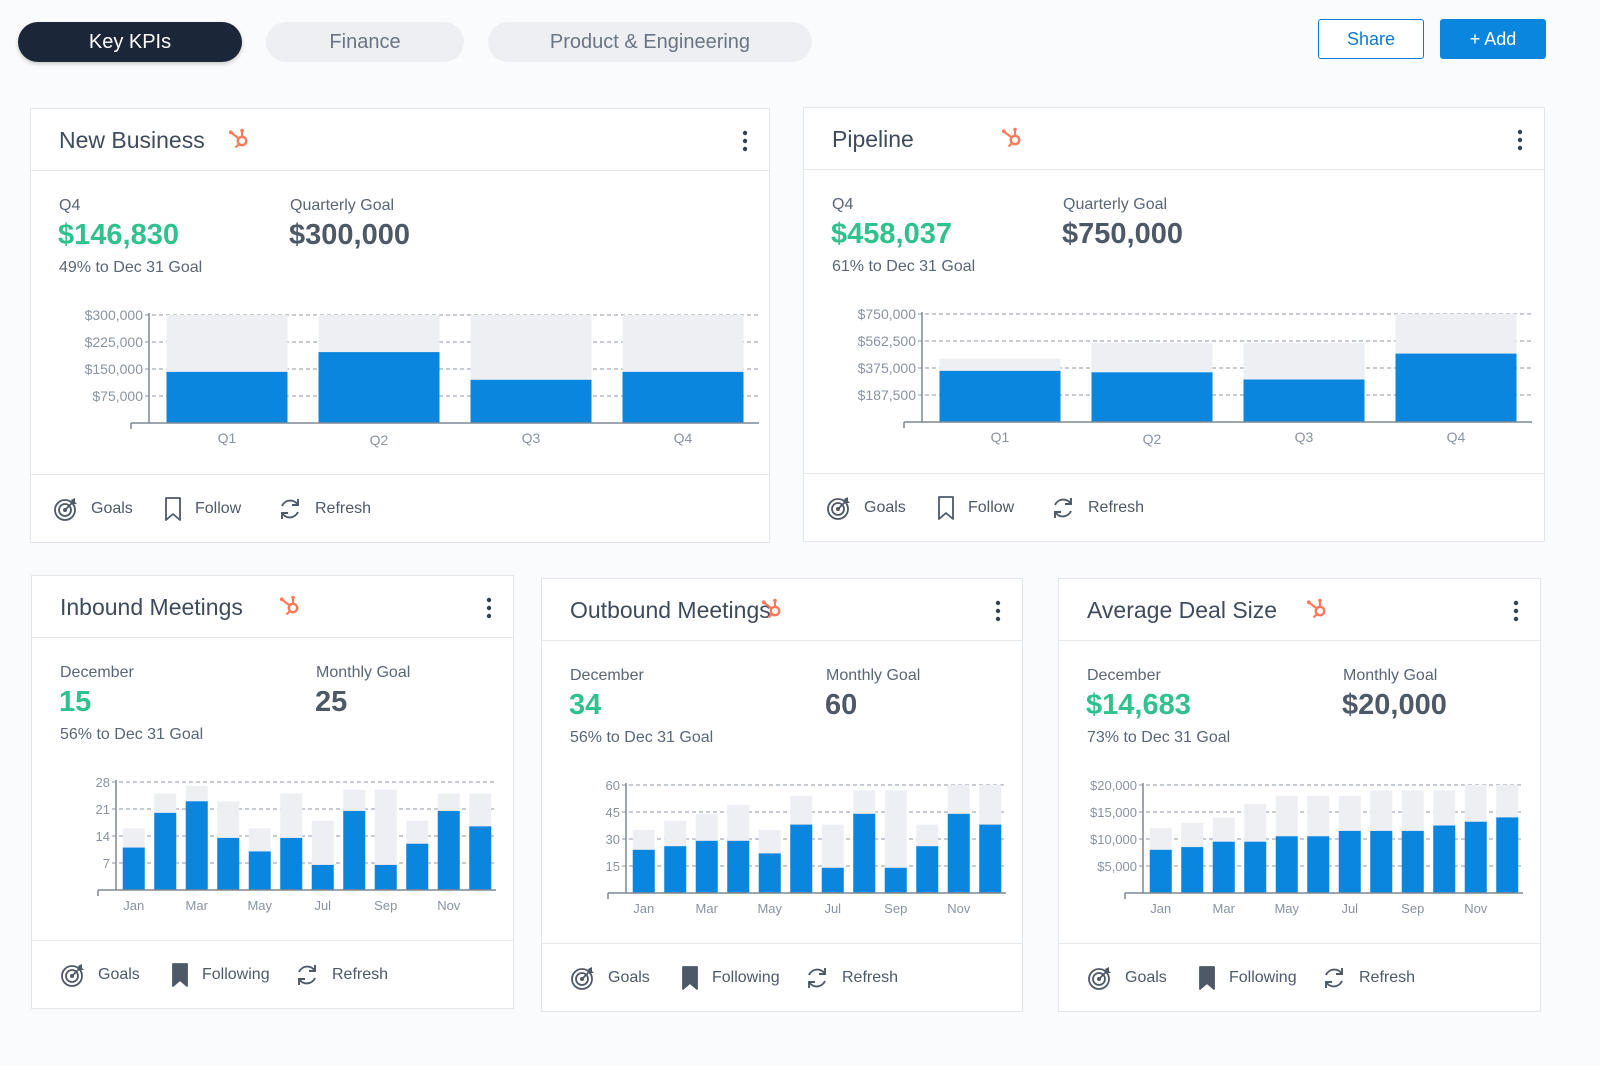 The image size is (1600, 1066). What do you see at coordinates (1394, 705) in the screenshot?
I see `goal-value: $20,000` at bounding box center [1394, 705].